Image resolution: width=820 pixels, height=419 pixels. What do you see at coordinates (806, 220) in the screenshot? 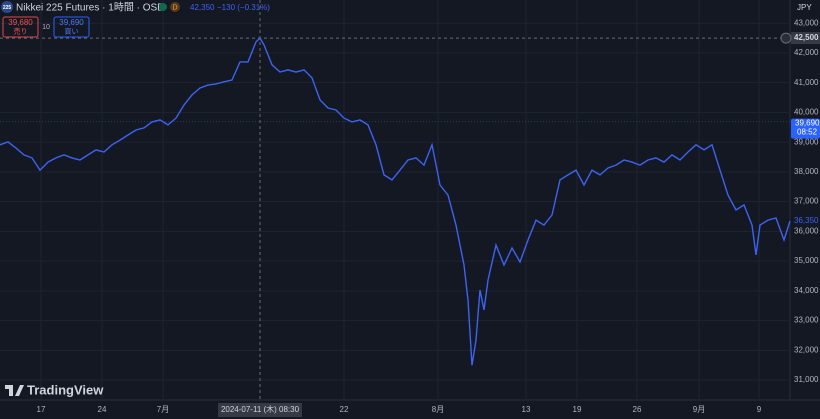
I see `last-price-label: 36,350` at bounding box center [806, 220].